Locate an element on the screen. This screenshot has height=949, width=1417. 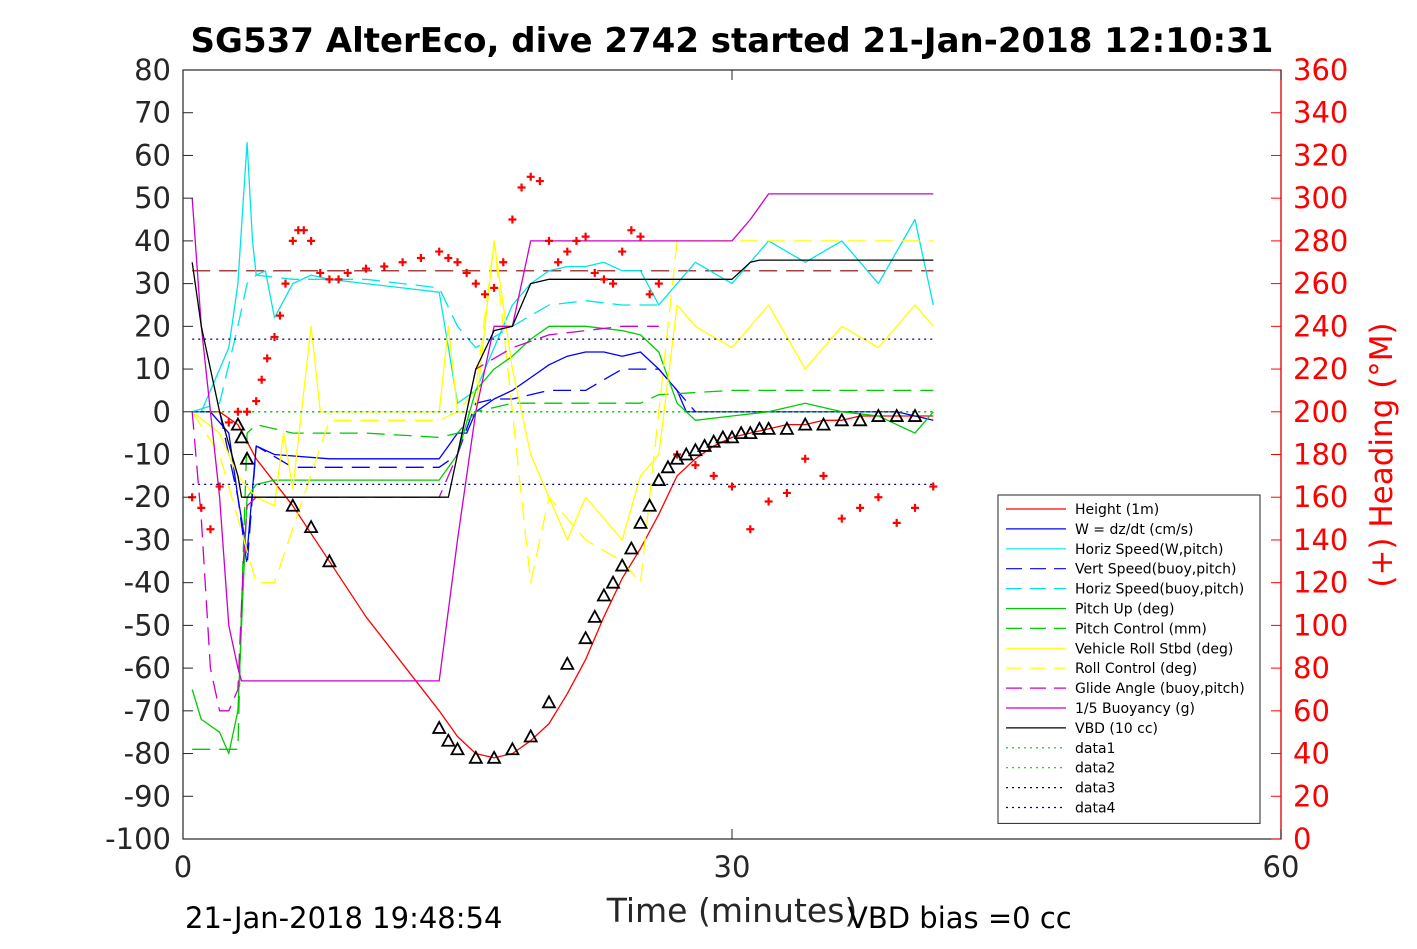
right-tick-label: 300 is located at coordinates (1320, 198).